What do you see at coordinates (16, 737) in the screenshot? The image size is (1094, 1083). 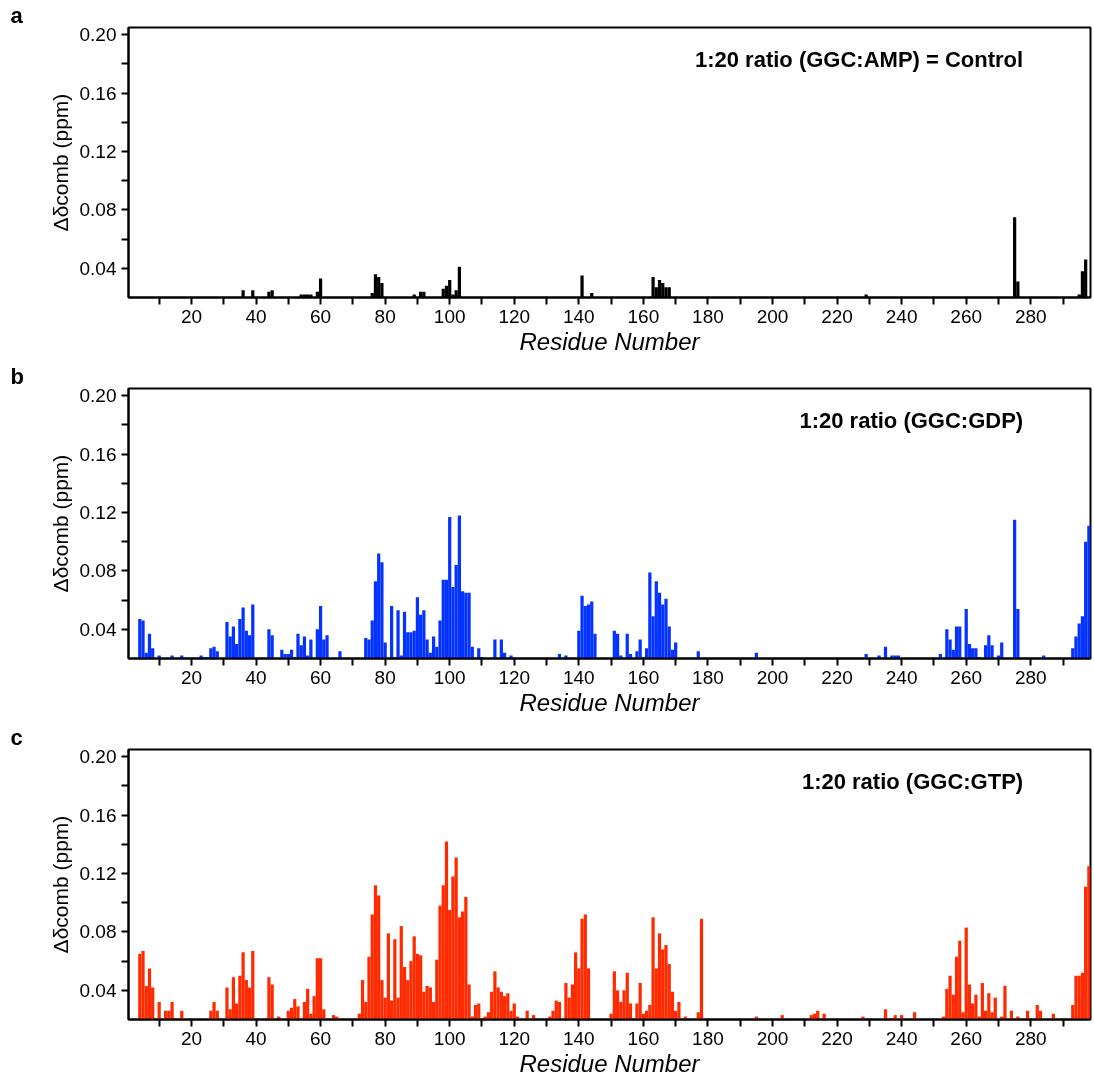 I see `text: c` at bounding box center [16, 737].